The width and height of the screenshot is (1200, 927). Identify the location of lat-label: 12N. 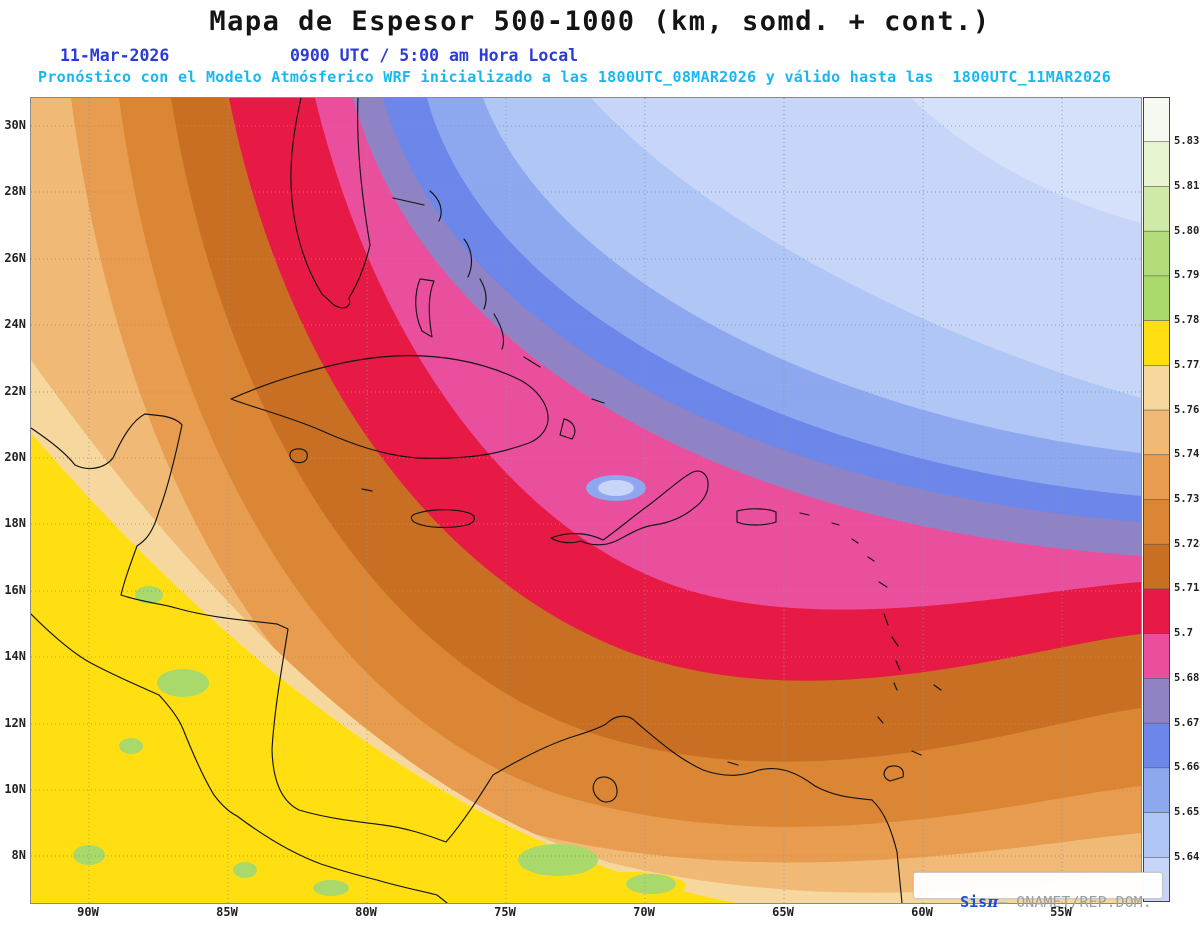
(15, 723).